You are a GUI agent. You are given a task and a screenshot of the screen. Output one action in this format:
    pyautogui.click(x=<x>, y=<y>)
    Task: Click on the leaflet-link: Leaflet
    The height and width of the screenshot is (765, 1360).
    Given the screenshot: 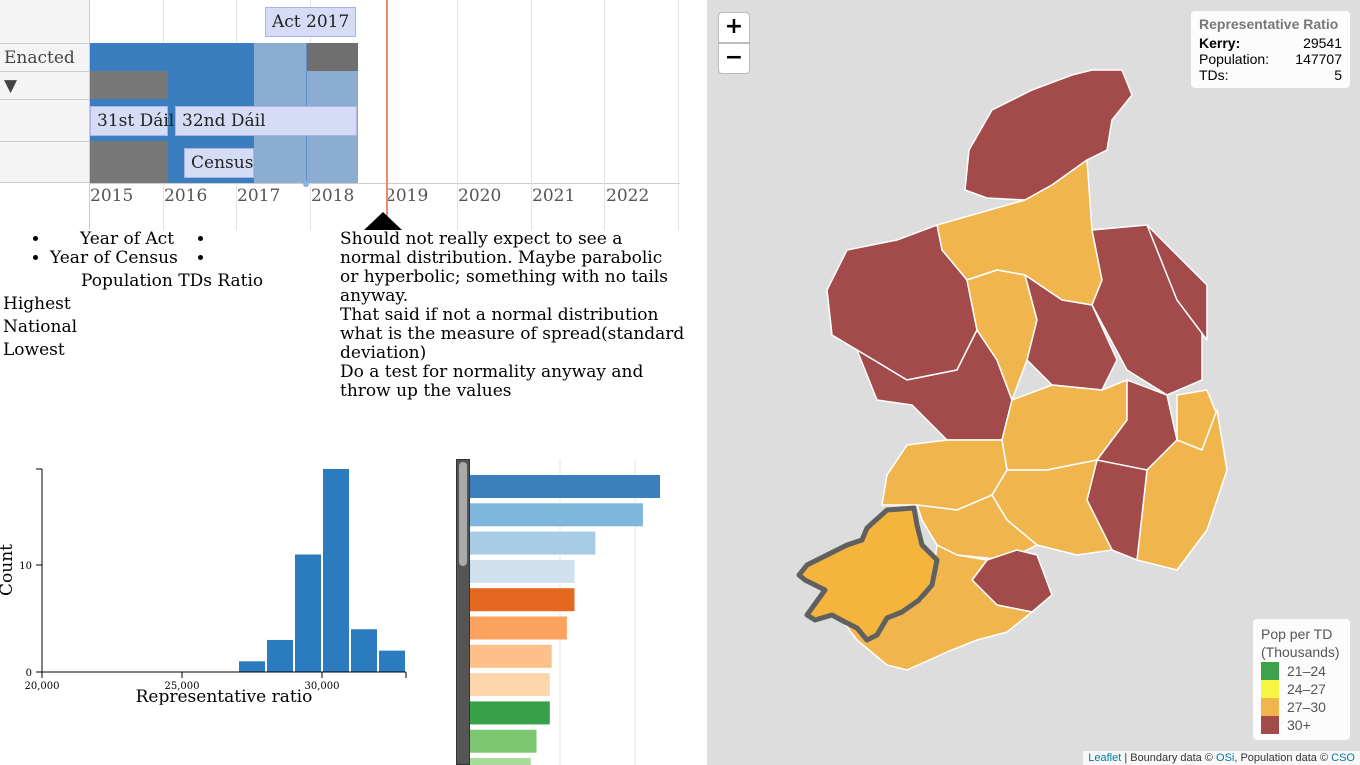 What is the action you would take?
    pyautogui.click(x=1105, y=758)
    